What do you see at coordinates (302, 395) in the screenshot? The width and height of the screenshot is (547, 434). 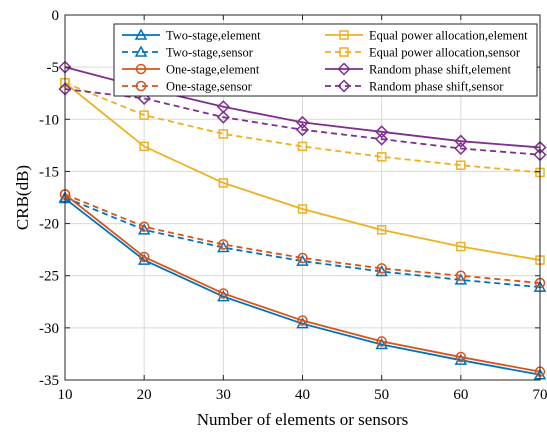 I see `x-tick-label: 40` at bounding box center [302, 395].